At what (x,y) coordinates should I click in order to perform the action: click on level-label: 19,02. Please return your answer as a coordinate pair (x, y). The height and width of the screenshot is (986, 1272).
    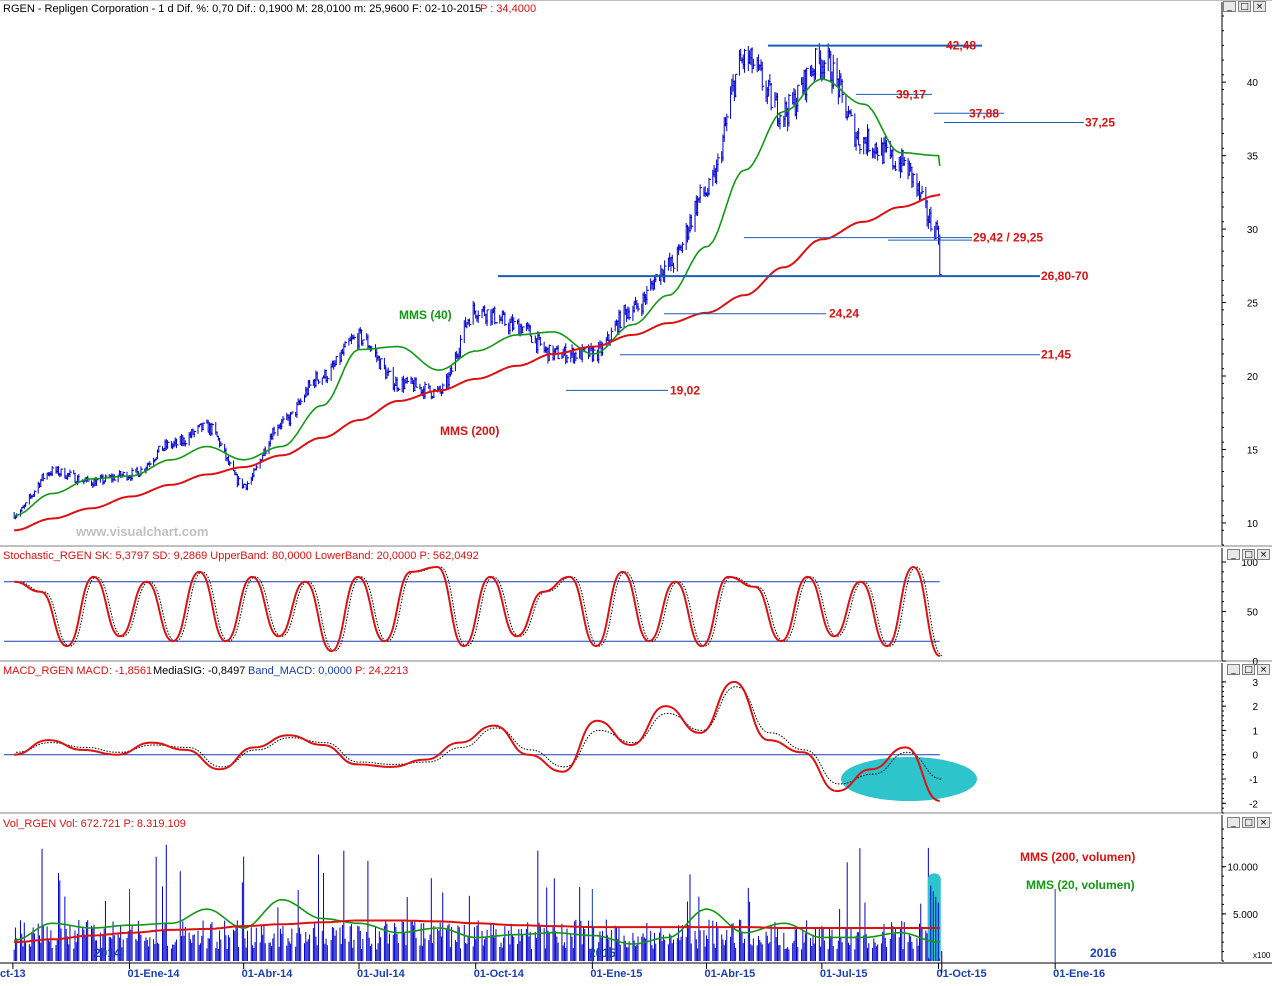
    Looking at the image, I should click on (685, 390).